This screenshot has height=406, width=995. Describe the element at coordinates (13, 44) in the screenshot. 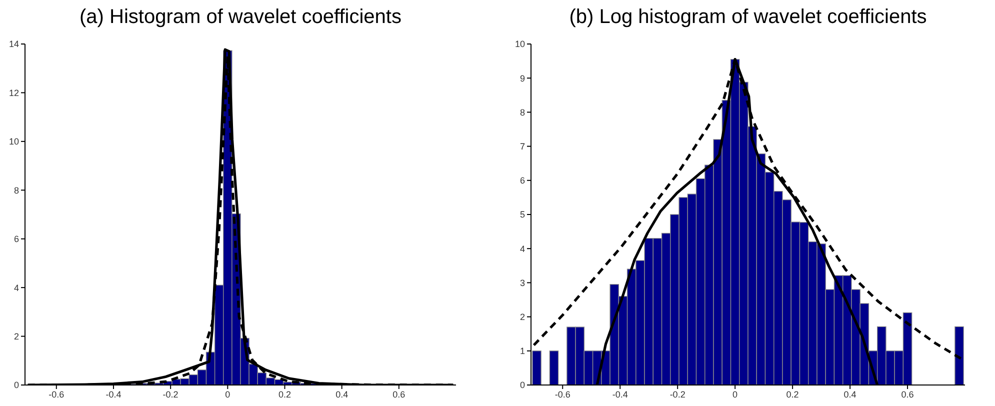

I see `y-tick-label: 14` at that location.